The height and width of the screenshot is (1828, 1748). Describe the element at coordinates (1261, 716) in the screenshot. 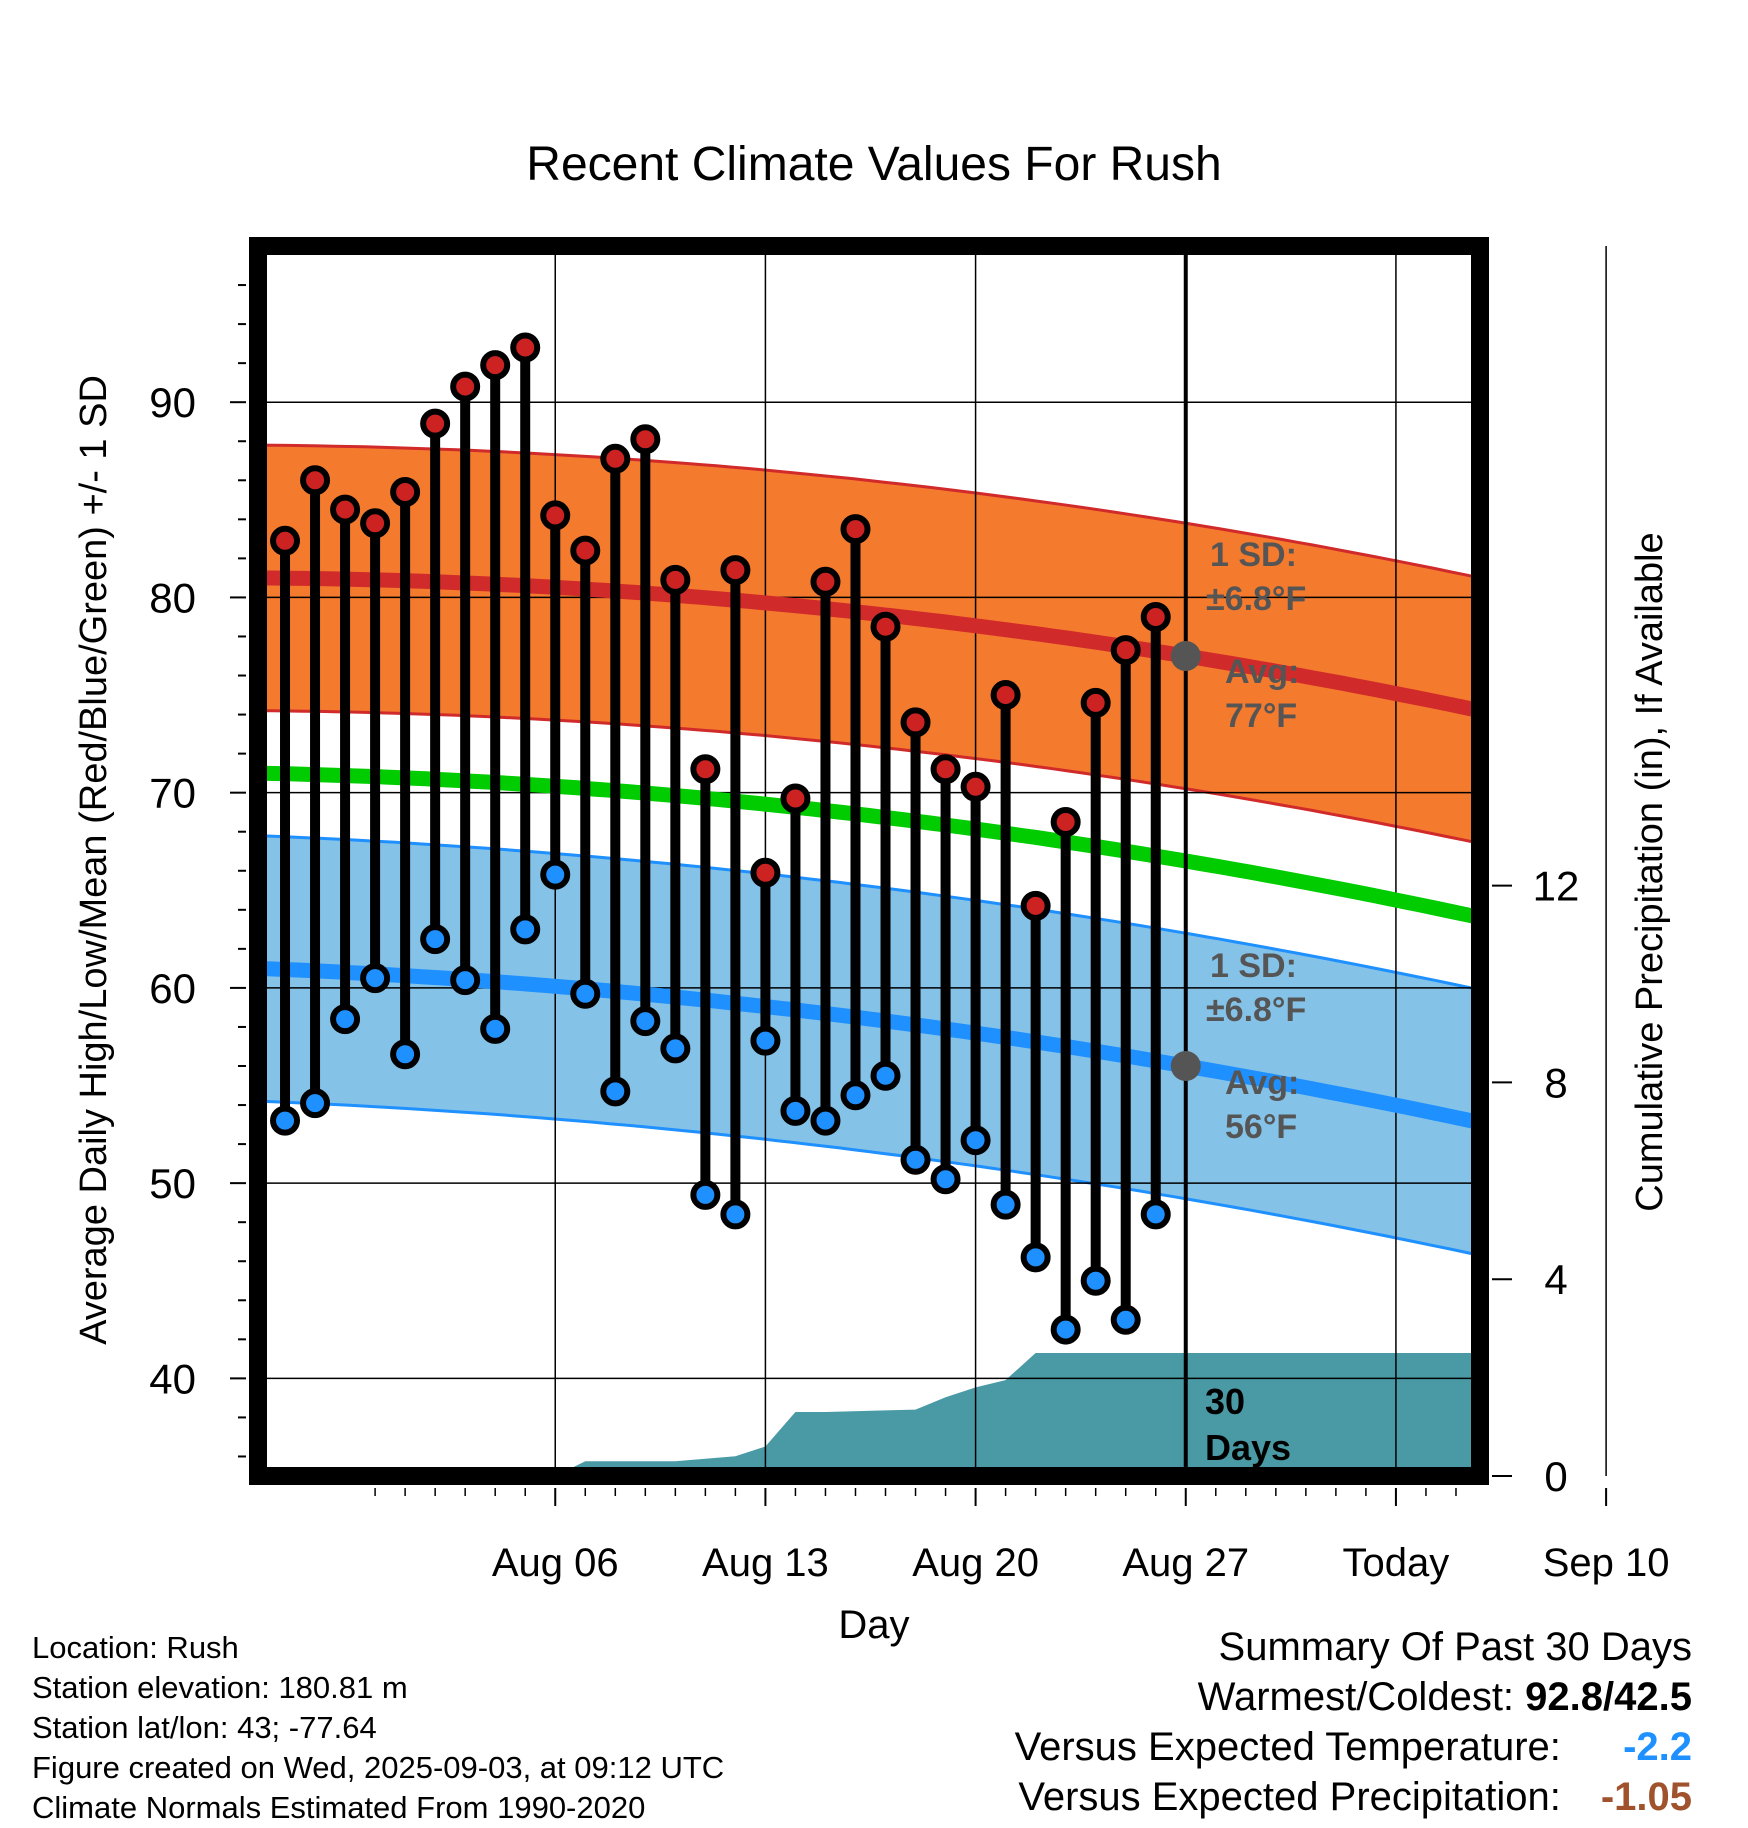

I see `high-avg-annotation-value: 77°F` at that location.